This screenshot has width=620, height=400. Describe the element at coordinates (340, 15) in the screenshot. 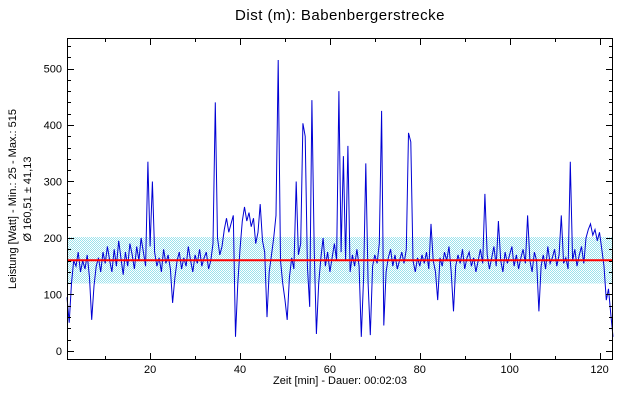

I see `chart-title: Dist (m): Babenbergerstrecke` at that location.